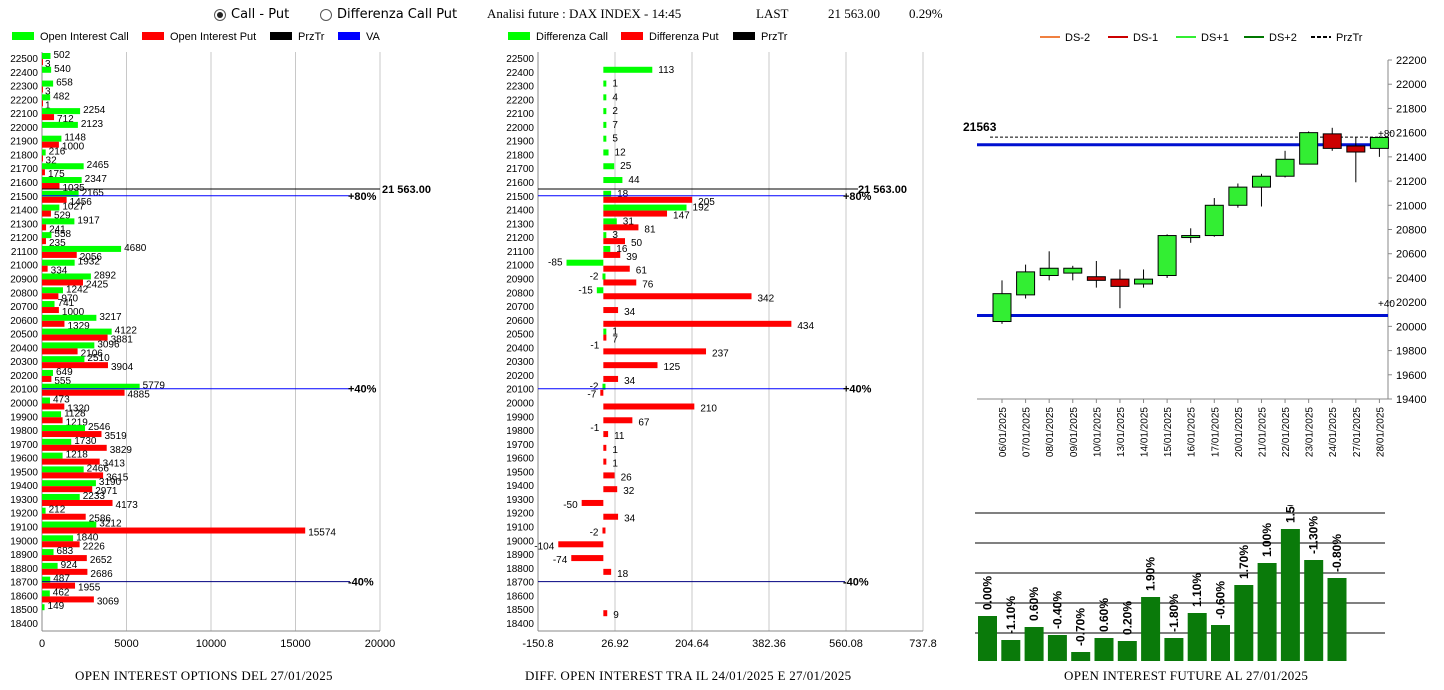  Describe the element at coordinates (388, 14) in the screenshot. I see `radio-differenza: Differenza Call Put` at that location.